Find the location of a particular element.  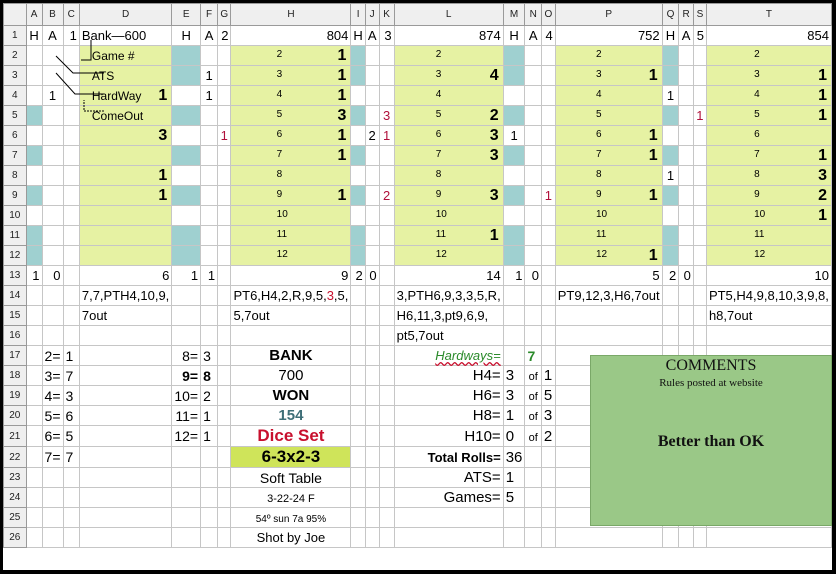

cell-O7 is located at coordinates (548, 155).